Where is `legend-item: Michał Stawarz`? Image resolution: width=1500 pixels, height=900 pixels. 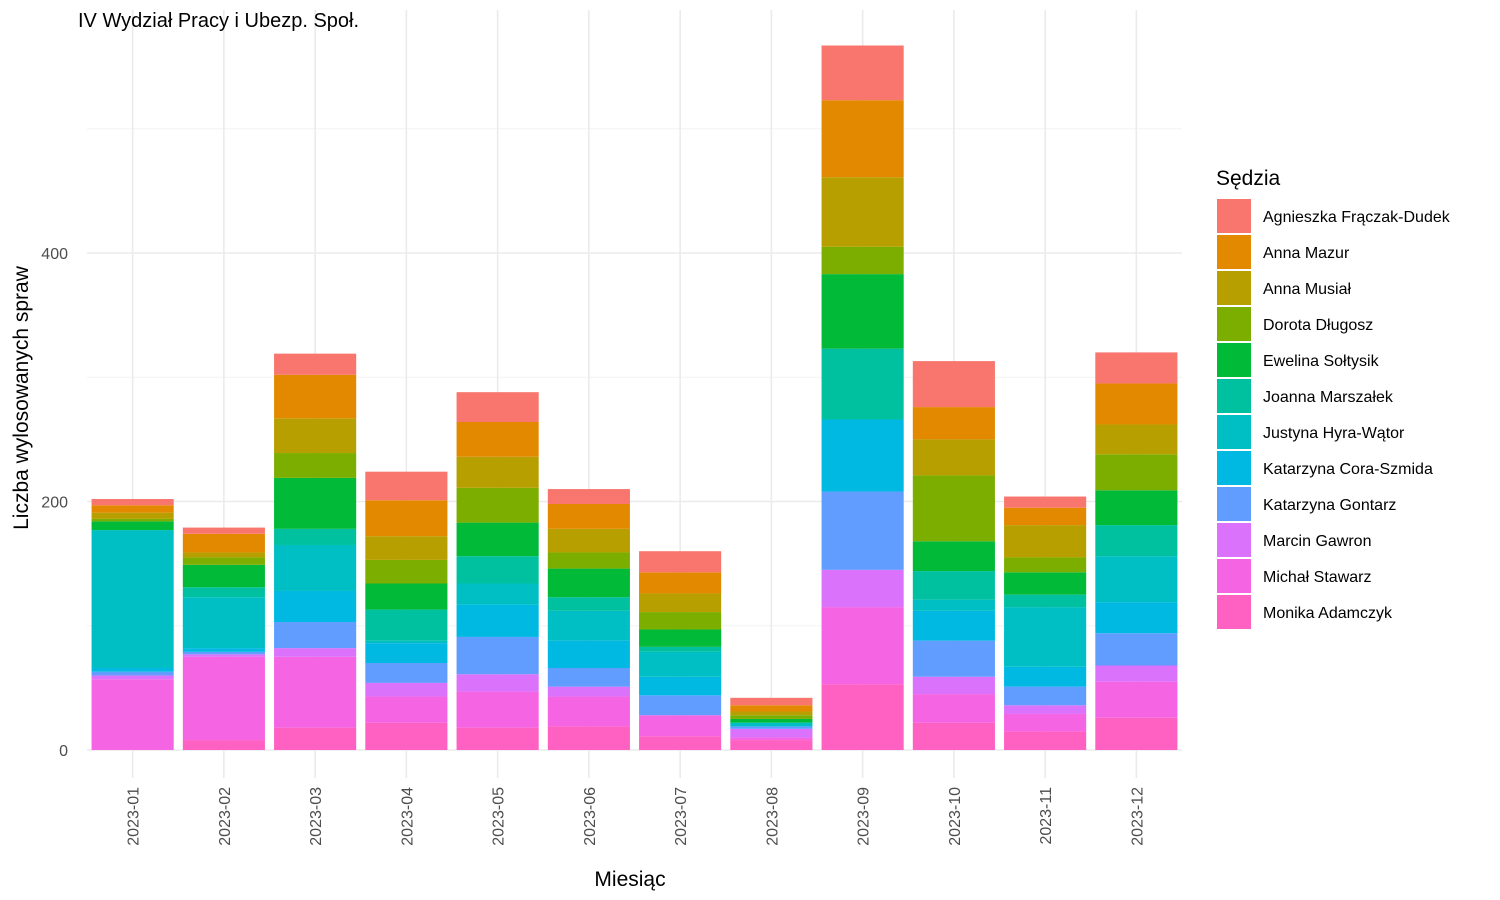 legend-item: Michał Stawarz is located at coordinates (1294, 576).